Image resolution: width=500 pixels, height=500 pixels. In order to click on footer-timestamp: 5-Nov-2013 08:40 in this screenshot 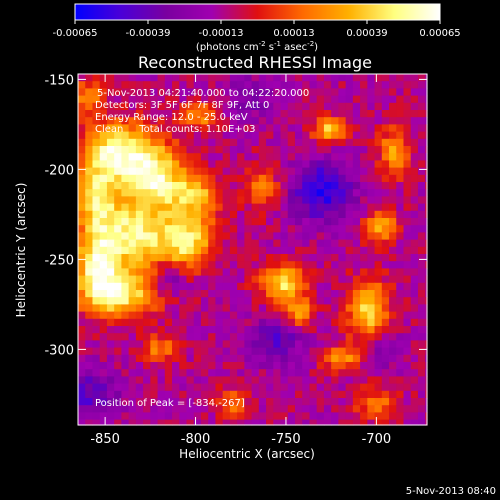, I will do `click(451, 491)`.